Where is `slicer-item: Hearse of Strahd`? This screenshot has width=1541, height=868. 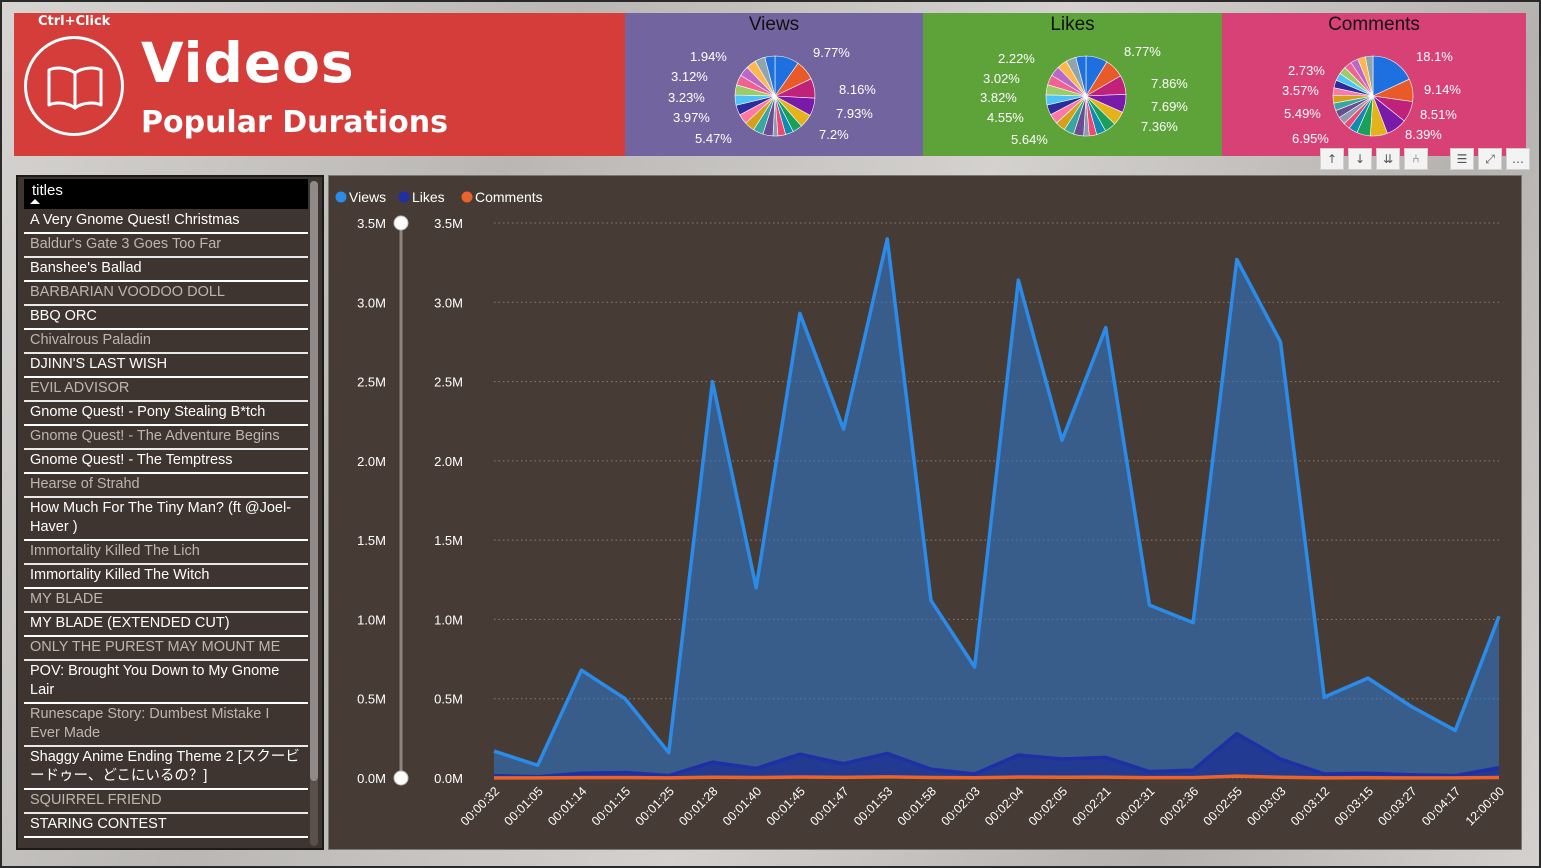 slicer-item: Hearse of Strahd is located at coordinates (166, 486).